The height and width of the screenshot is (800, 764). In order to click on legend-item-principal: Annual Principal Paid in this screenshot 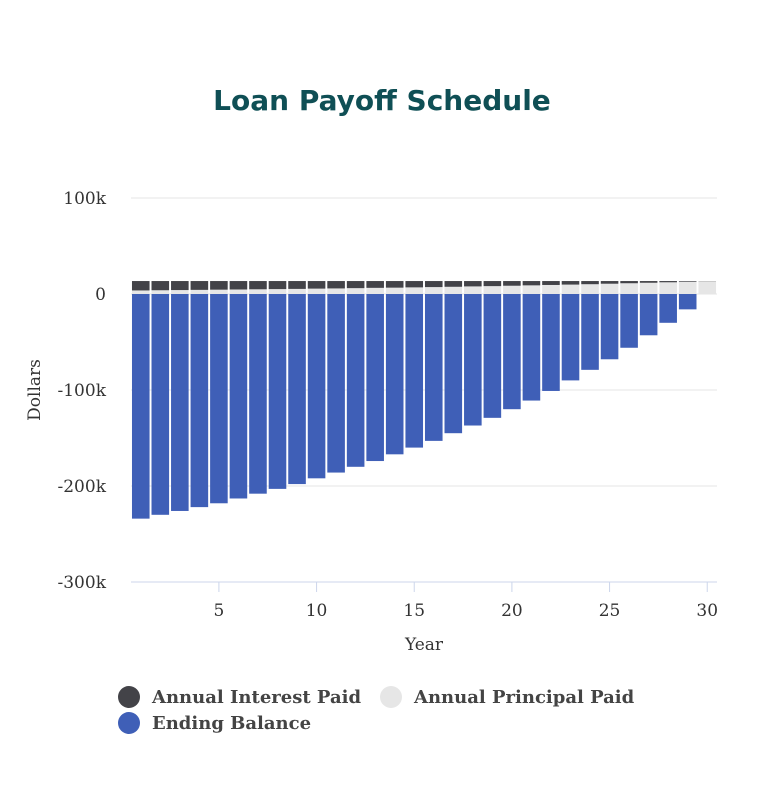, I will do `click(507, 697)`.